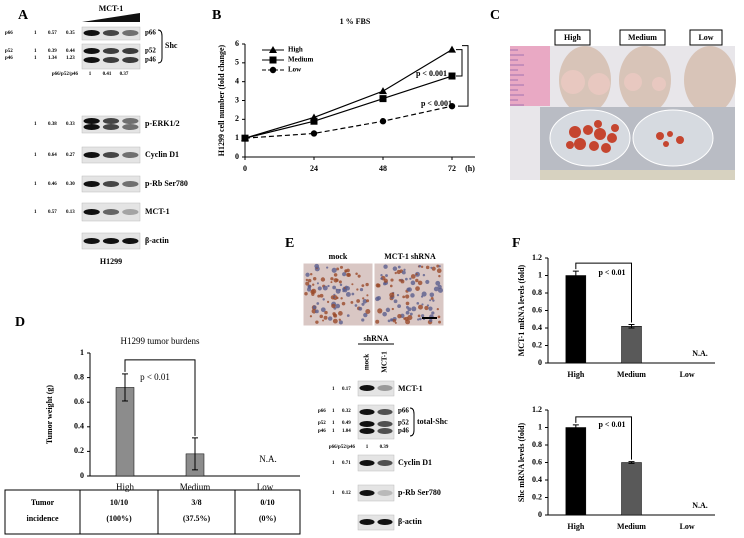 The height and width of the screenshot is (538, 744). I want to click on wedge, so click(111, 17).